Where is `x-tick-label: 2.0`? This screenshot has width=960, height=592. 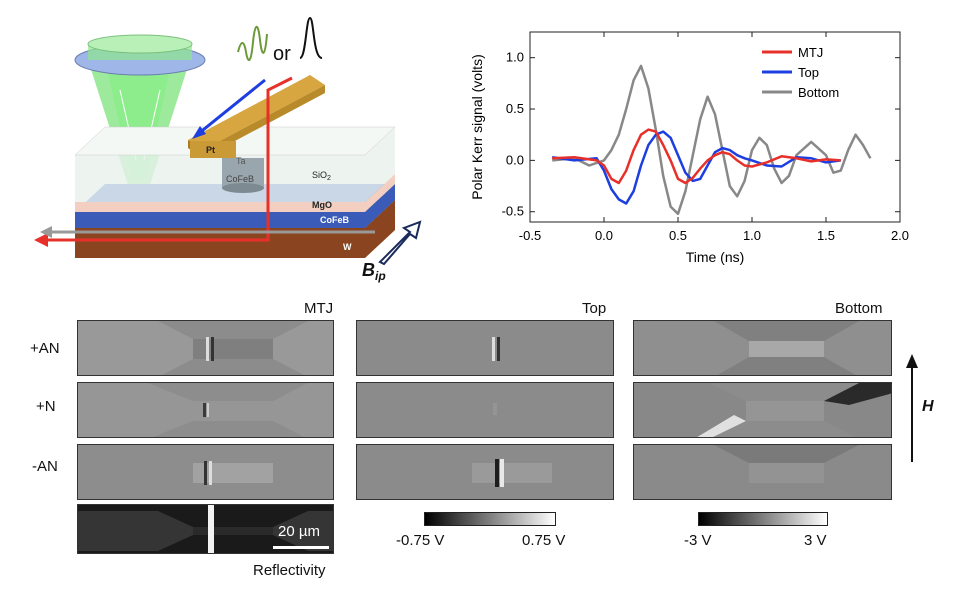 x-tick-label: 2.0 is located at coordinates (900, 235).